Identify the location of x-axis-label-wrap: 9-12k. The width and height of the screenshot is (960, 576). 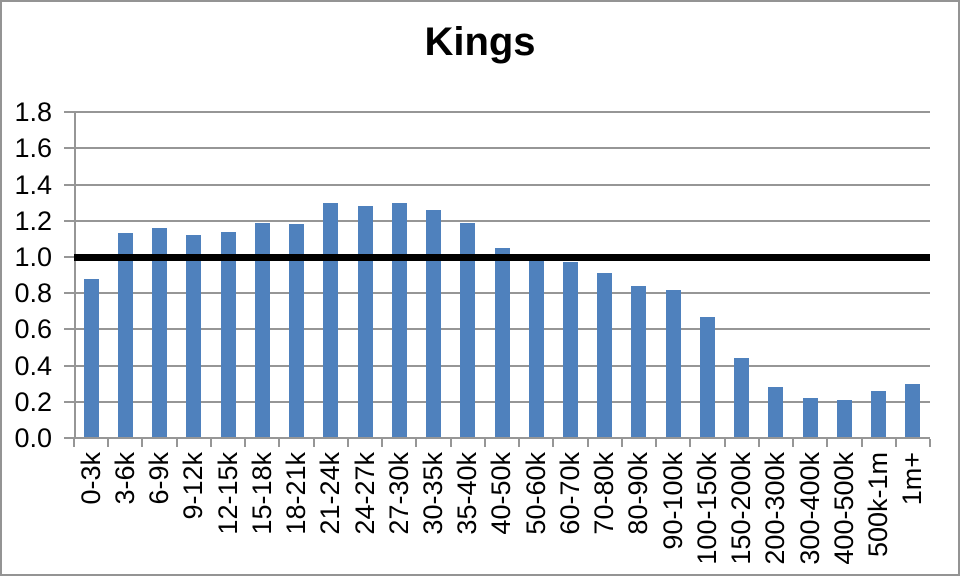
(194, 486).